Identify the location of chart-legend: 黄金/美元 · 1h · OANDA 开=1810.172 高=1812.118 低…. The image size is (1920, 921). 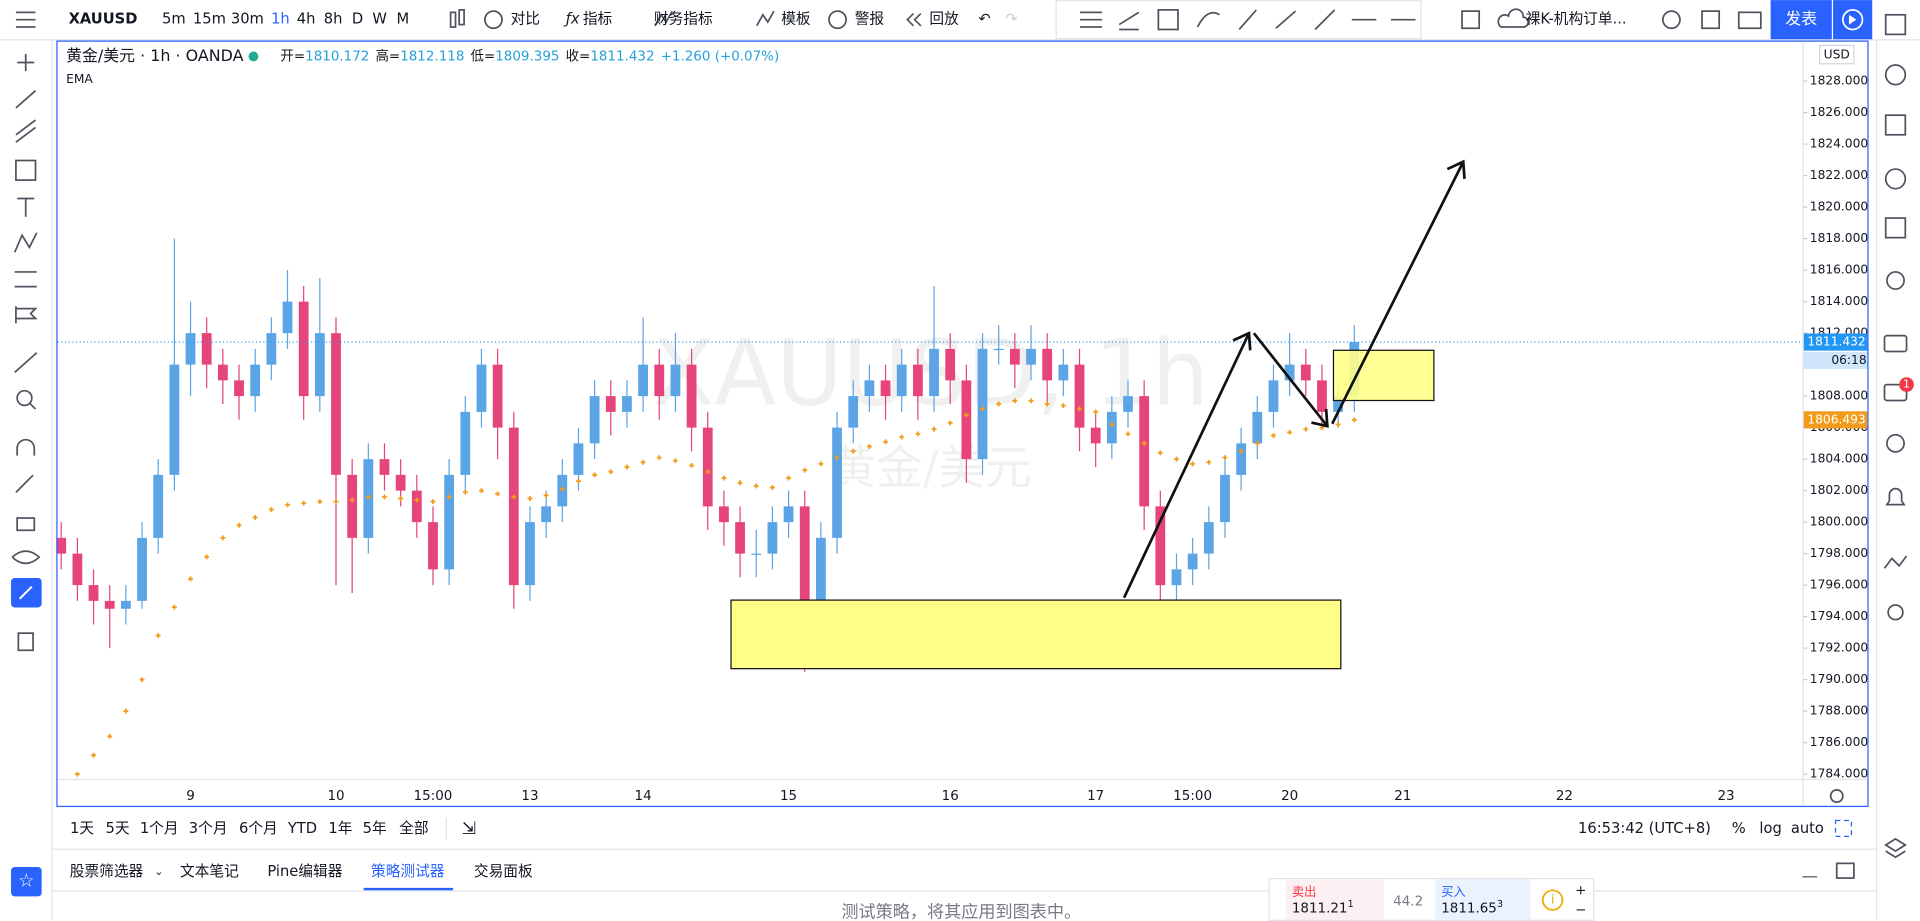
(422, 66).